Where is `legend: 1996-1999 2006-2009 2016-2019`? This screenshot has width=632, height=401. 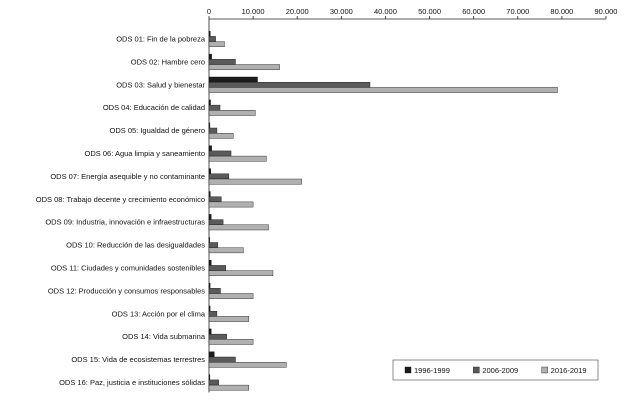
legend: 1996-1999 2006-2009 2016-2019 is located at coordinates (495, 370).